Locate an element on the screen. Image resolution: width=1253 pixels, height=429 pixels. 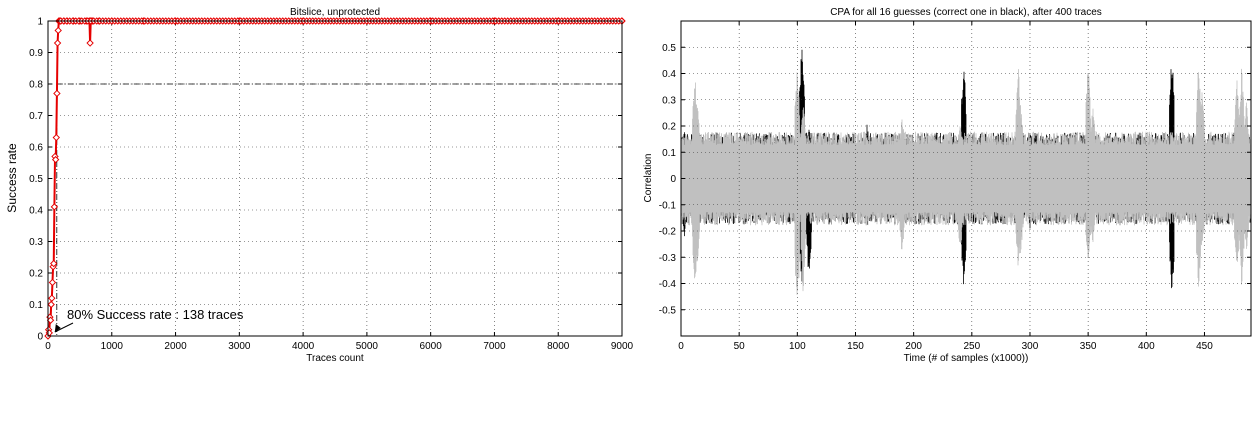
x-tick-label: 300 is located at coordinates (1030, 346).